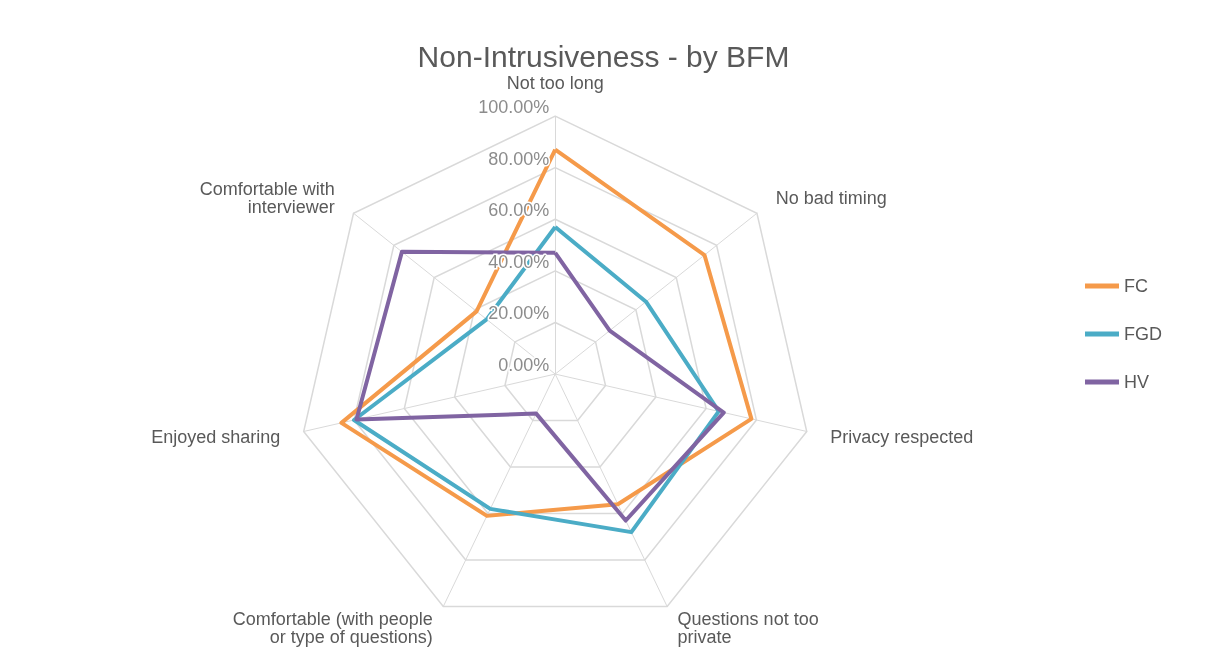  Describe the element at coordinates (267, 198) in the screenshot. I see `spoke-label: Comfortable with interviewer` at that location.